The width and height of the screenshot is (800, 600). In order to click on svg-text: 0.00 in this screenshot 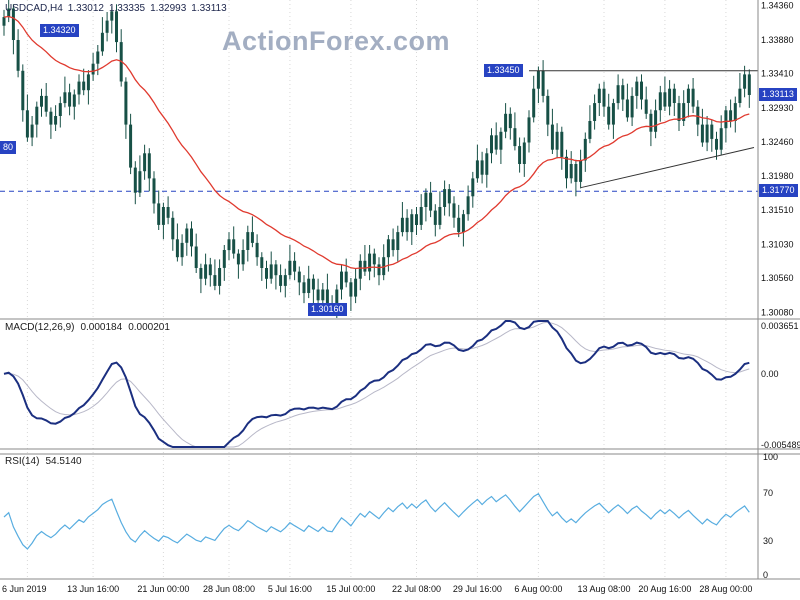, I will do `click(770, 374)`.